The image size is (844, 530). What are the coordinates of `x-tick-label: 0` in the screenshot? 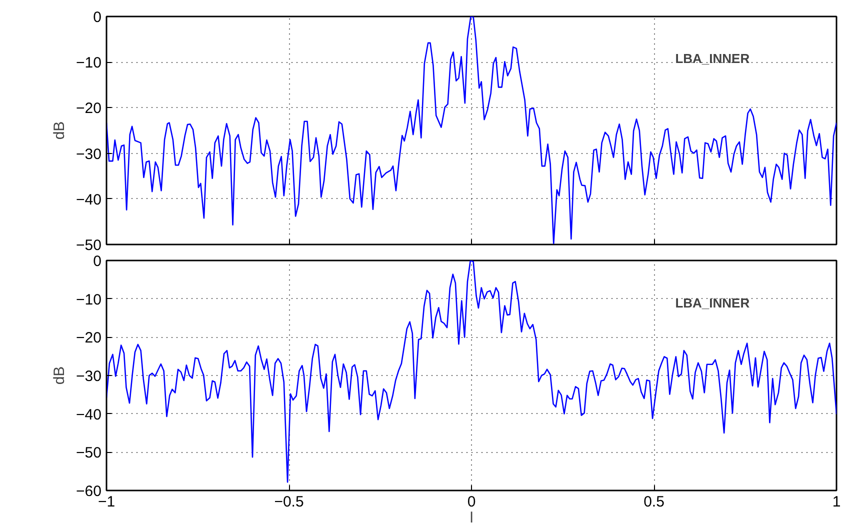 It's located at (471, 502).